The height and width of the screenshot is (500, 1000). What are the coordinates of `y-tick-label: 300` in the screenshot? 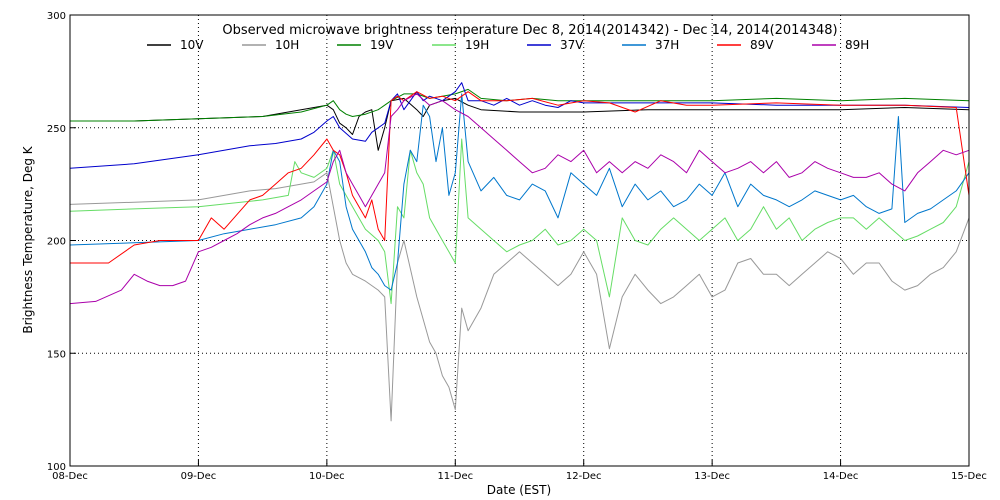 It's located at (56, 16).